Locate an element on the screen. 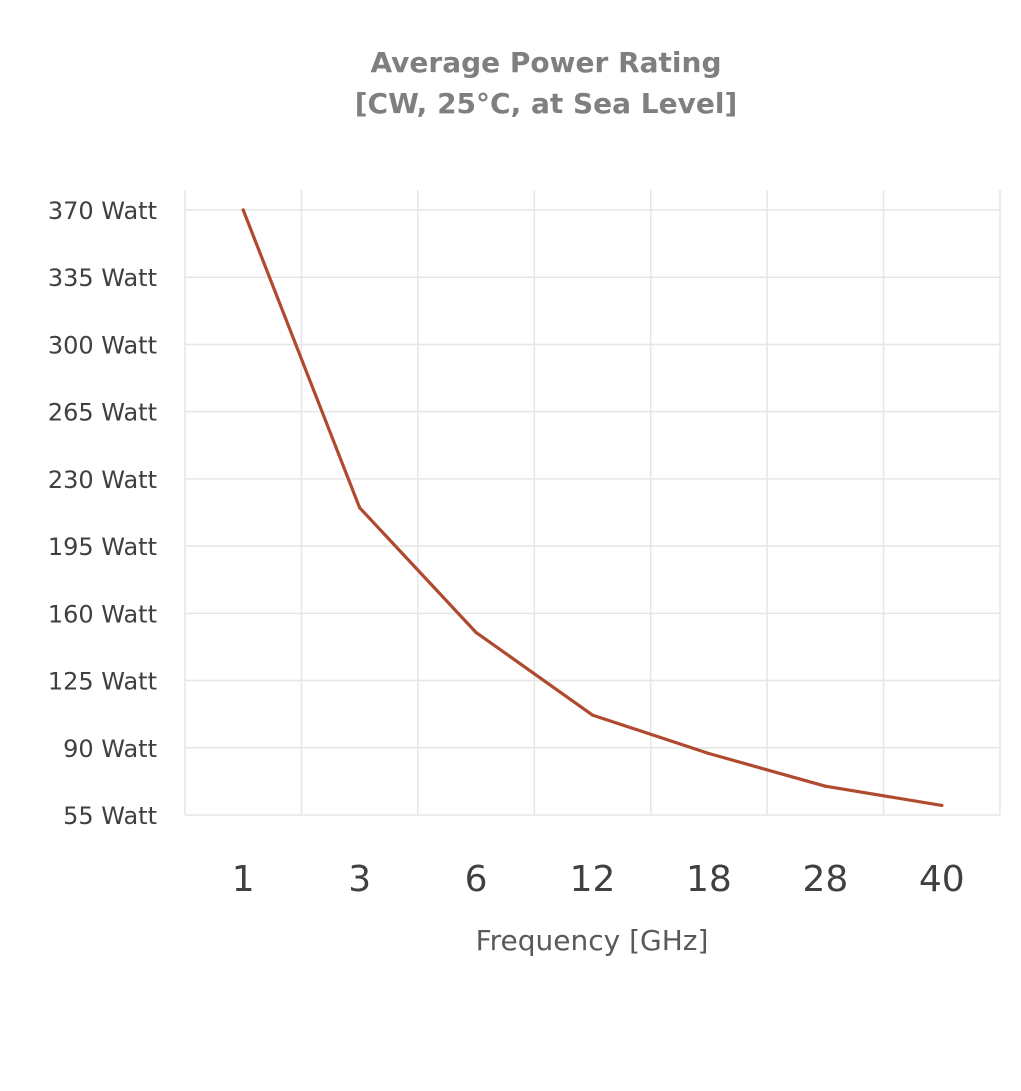 The height and width of the screenshot is (1091, 1021). x-axis-tick-labels: 1 3 6 12 18 28 40 is located at coordinates (598, 879).